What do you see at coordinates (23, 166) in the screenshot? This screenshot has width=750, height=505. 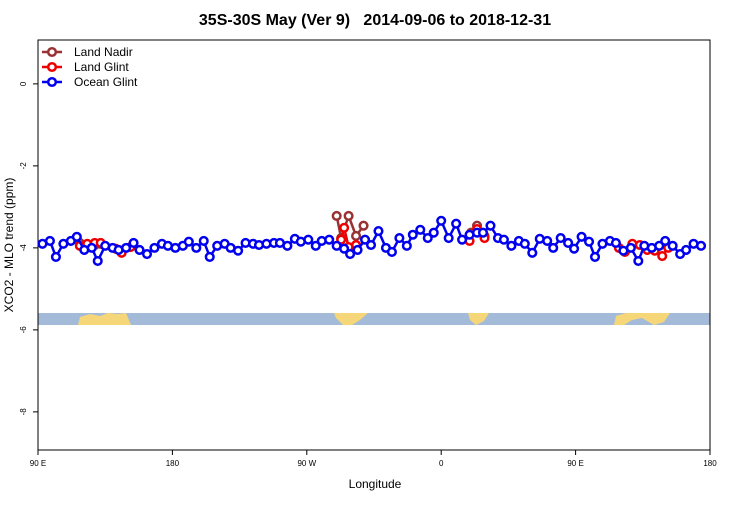 I see `y-tick-label: -2` at bounding box center [23, 166].